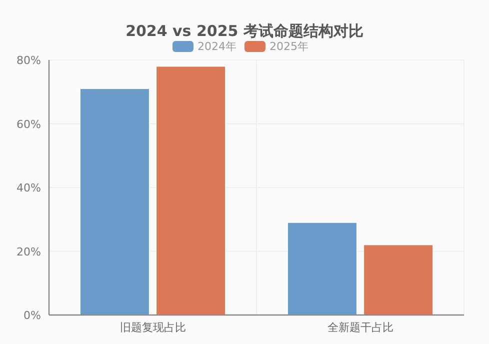  Describe the element at coordinates (28, 60) in the screenshot. I see `y-tick-label: 80%` at that location.